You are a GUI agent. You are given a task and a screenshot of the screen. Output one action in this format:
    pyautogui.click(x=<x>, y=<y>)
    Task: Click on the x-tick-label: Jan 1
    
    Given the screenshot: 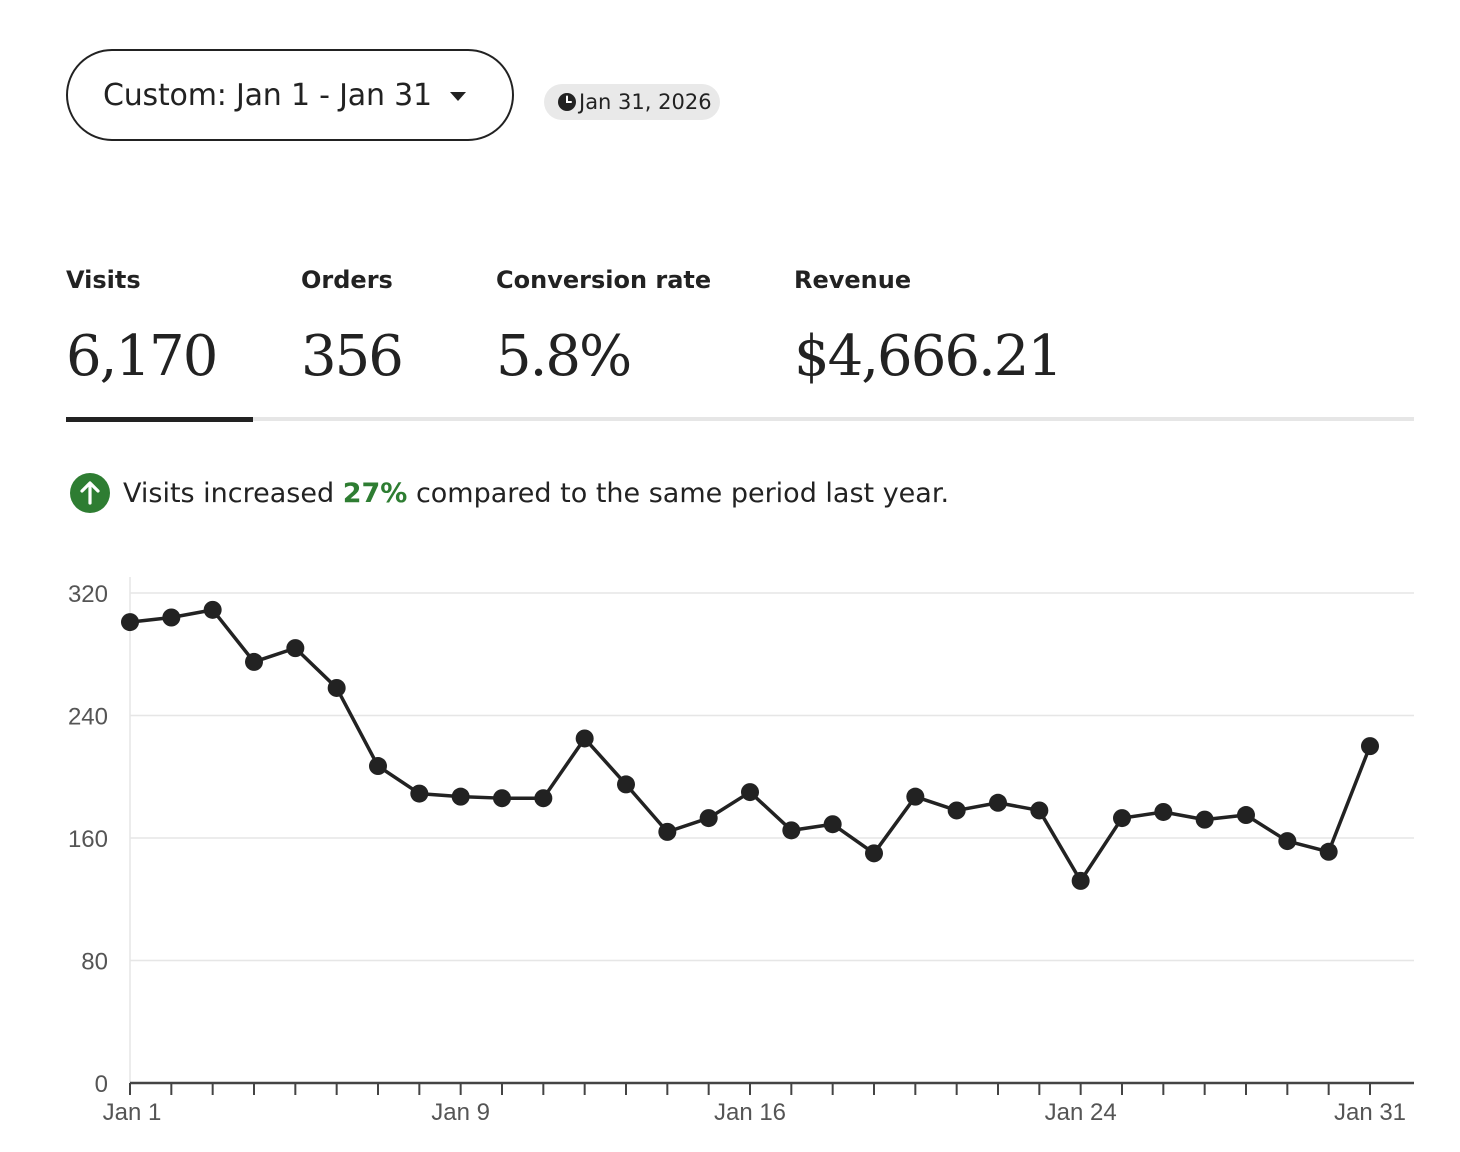 What is the action you would take?
    pyautogui.click(x=132, y=1112)
    